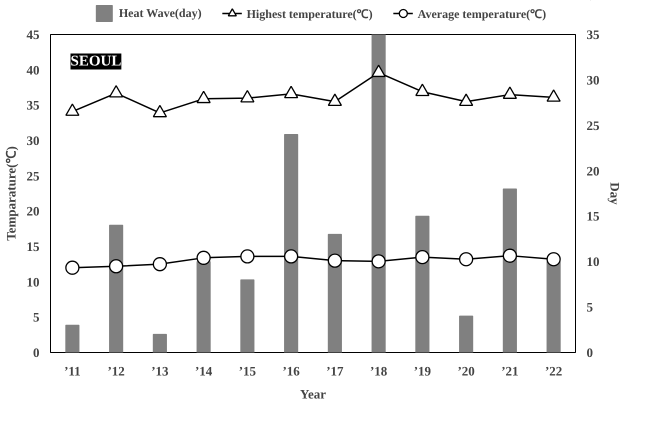  I want to click on y-tick-label: 25, so click(33, 176).